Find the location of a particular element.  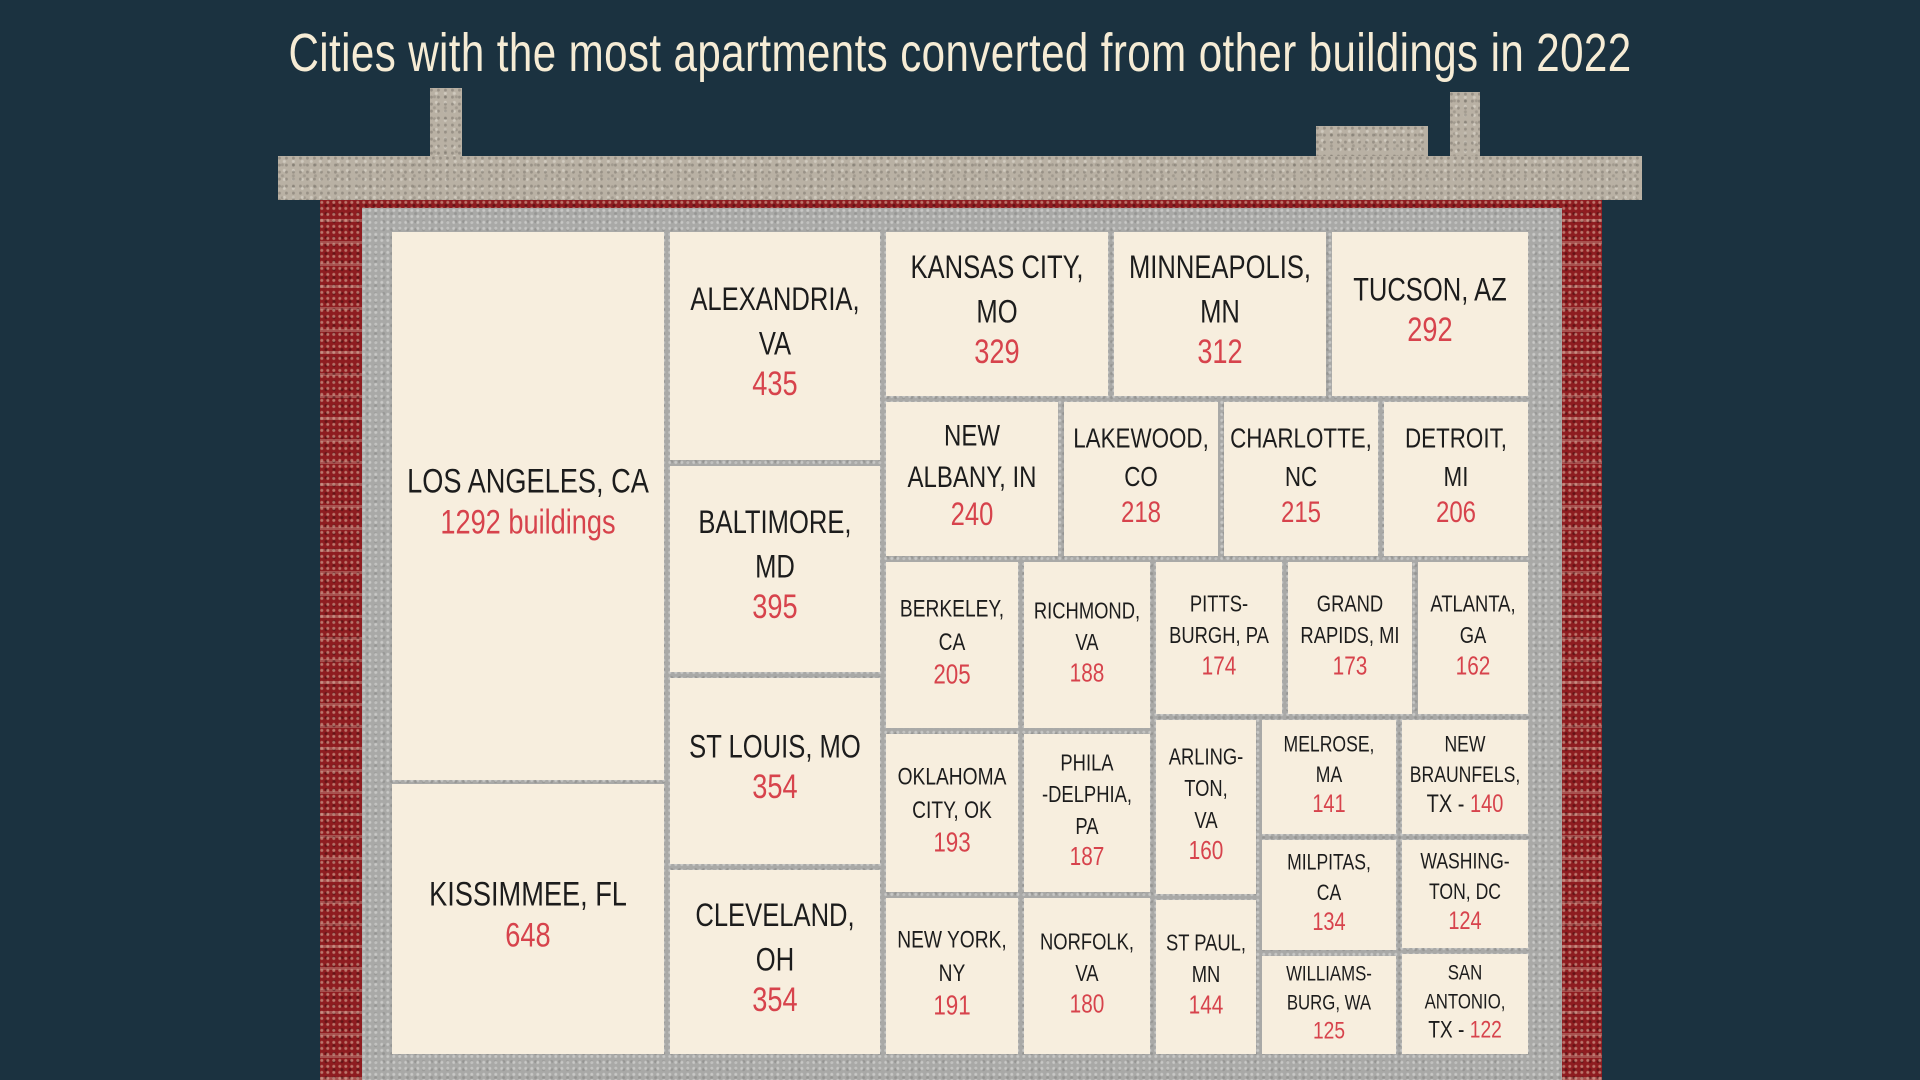

cell-value-number: 144 is located at coordinates (1206, 1004).